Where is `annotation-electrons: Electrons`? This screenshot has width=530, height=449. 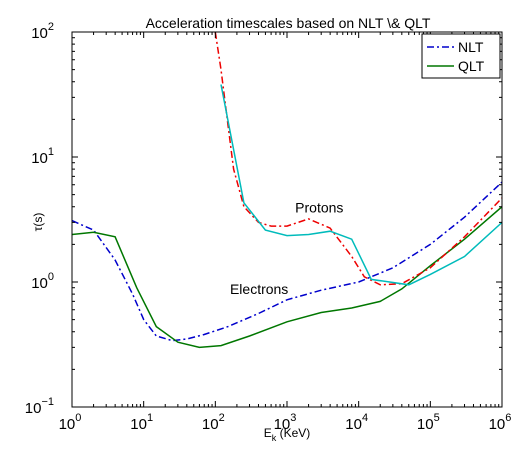
annotation-electrons: Electrons is located at coordinates (259, 289).